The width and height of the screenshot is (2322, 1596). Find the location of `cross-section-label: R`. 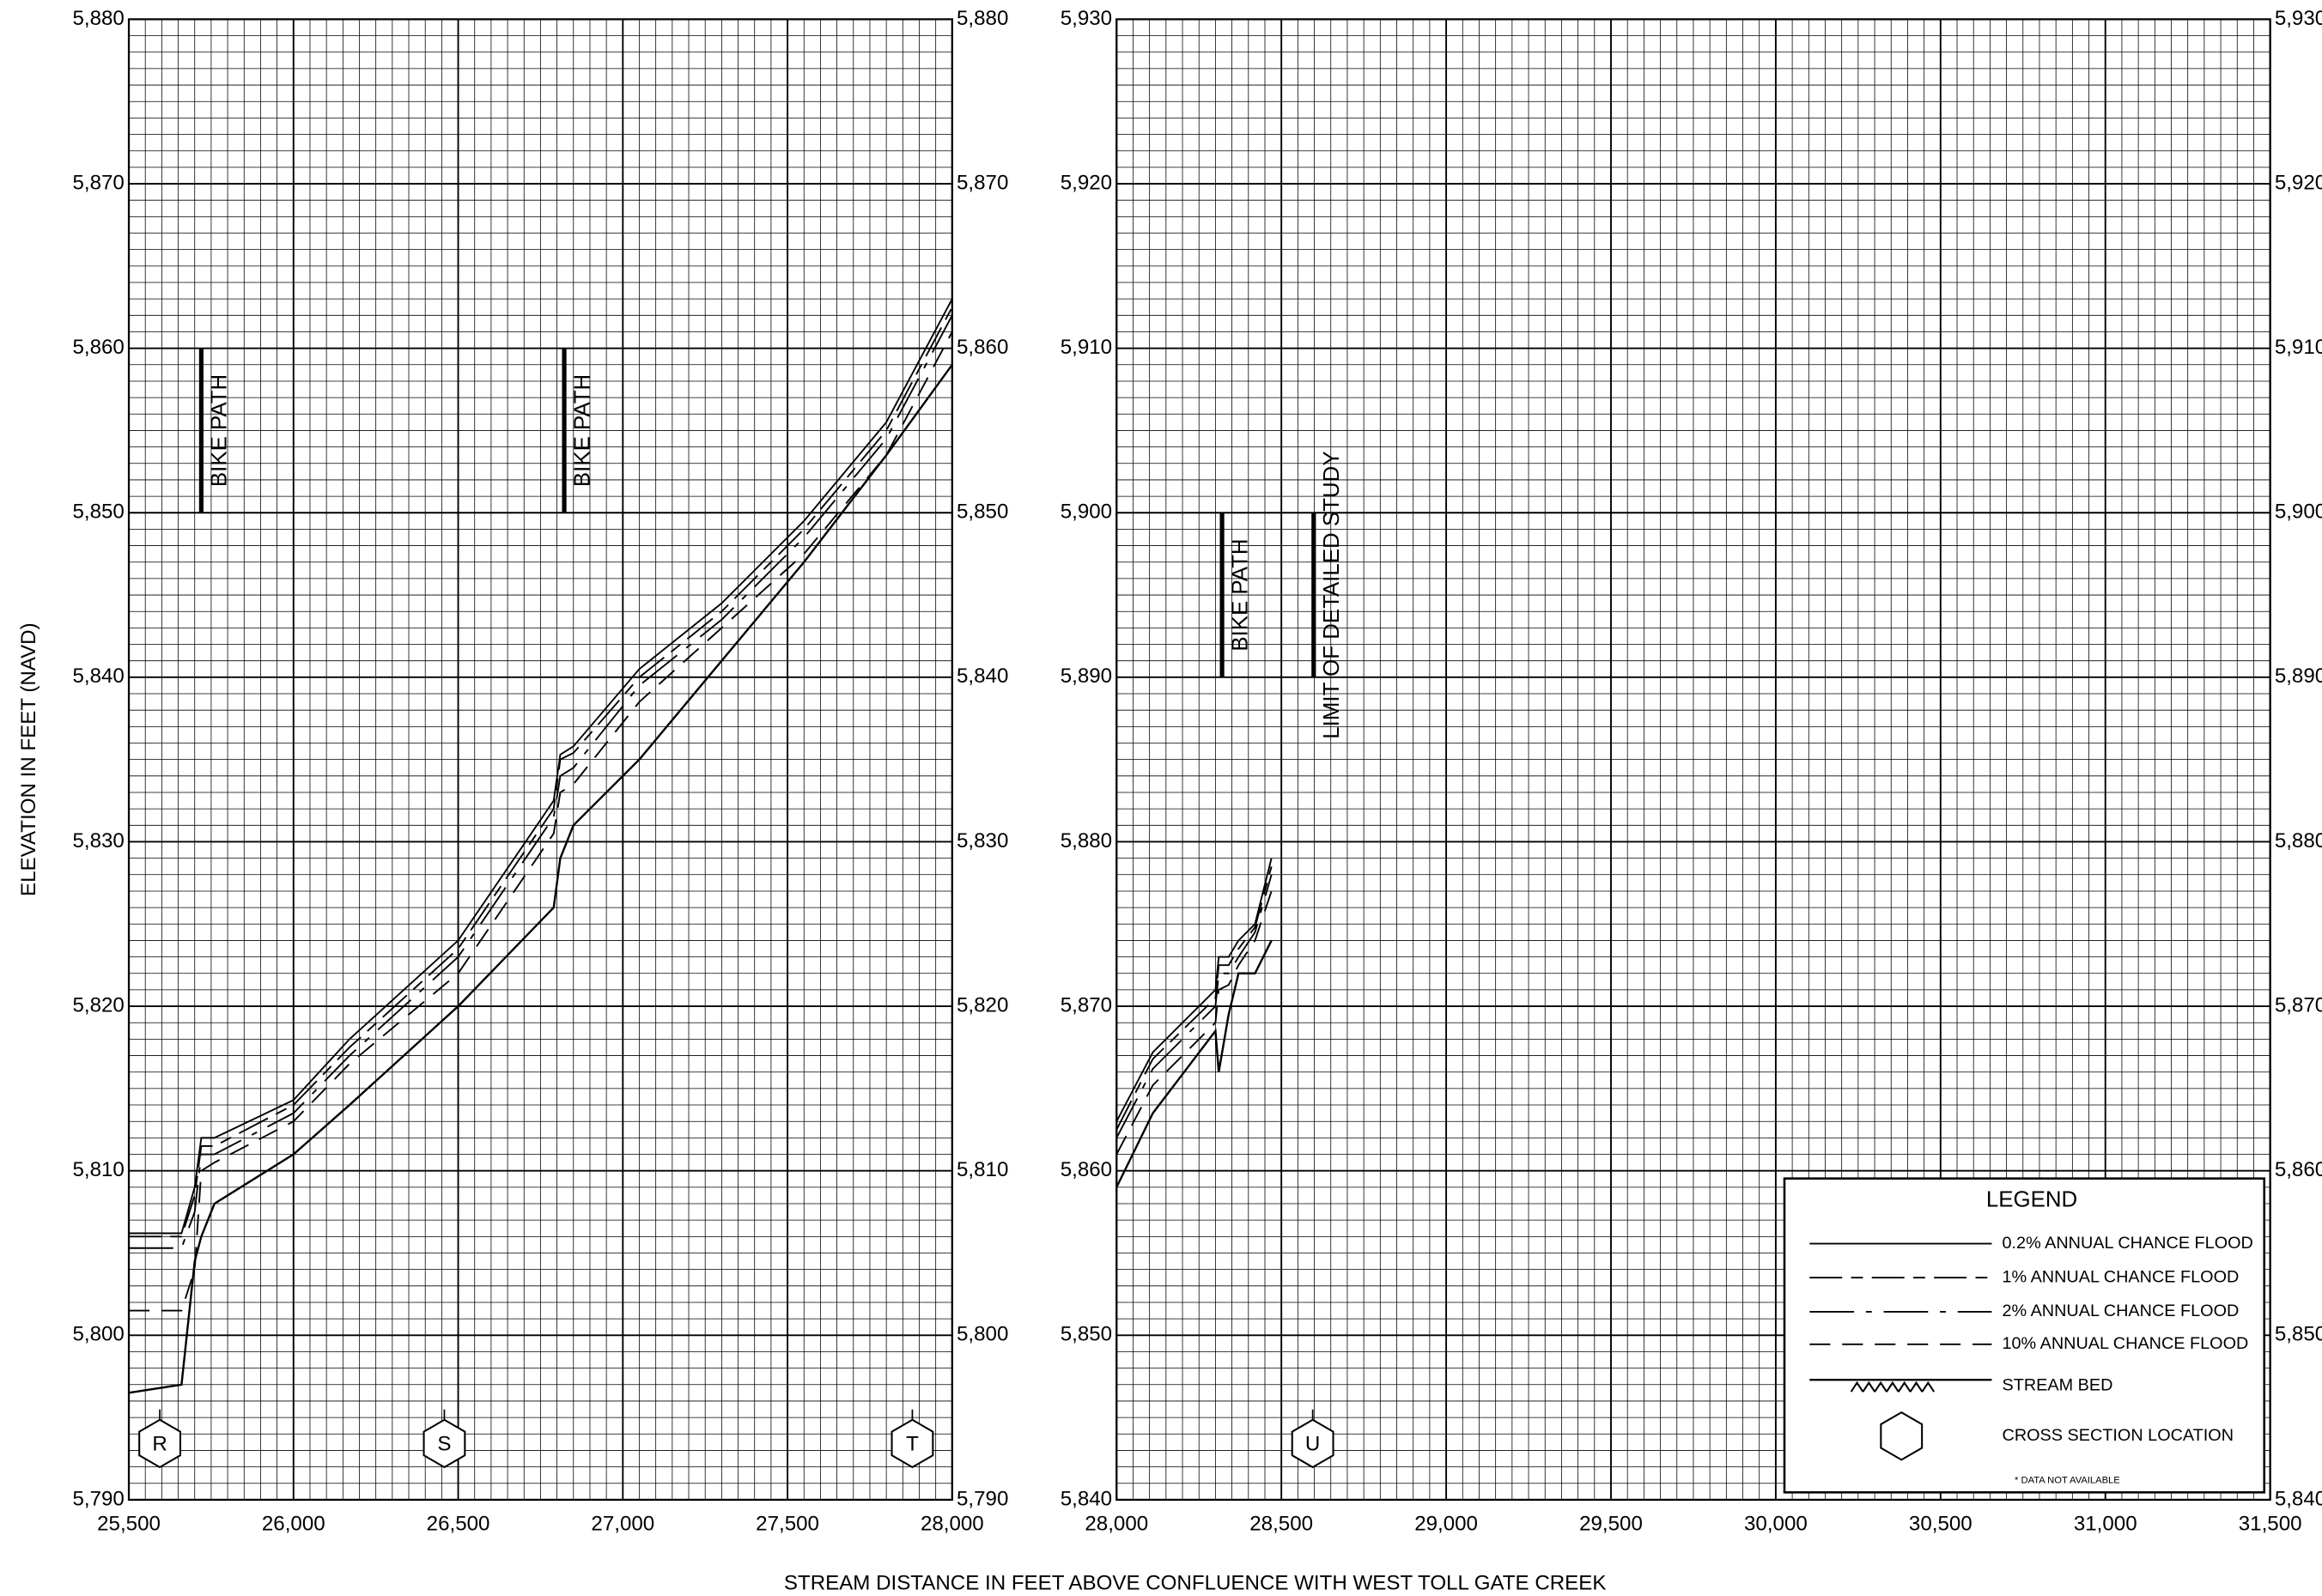

cross-section-label: R is located at coordinates (159, 1443).